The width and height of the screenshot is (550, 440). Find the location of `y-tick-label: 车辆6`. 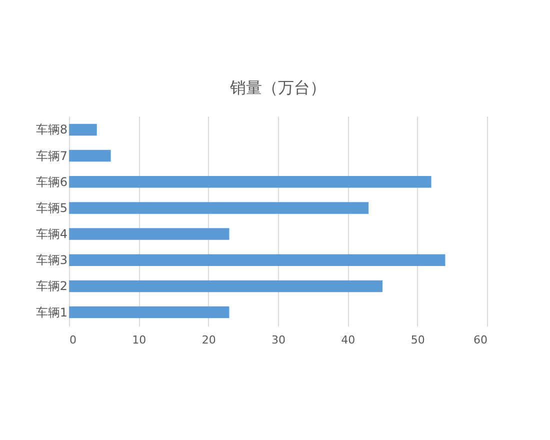

y-tick-label: 车辆6 is located at coordinates (52, 181).